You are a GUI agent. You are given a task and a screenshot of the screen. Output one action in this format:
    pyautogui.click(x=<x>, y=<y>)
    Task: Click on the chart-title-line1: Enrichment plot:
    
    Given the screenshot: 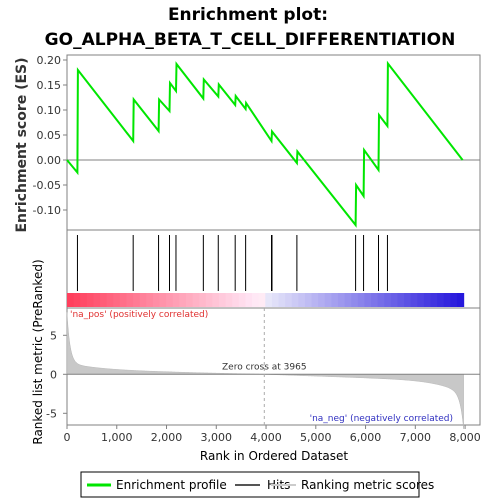 What is the action you would take?
    pyautogui.click(x=248, y=15)
    